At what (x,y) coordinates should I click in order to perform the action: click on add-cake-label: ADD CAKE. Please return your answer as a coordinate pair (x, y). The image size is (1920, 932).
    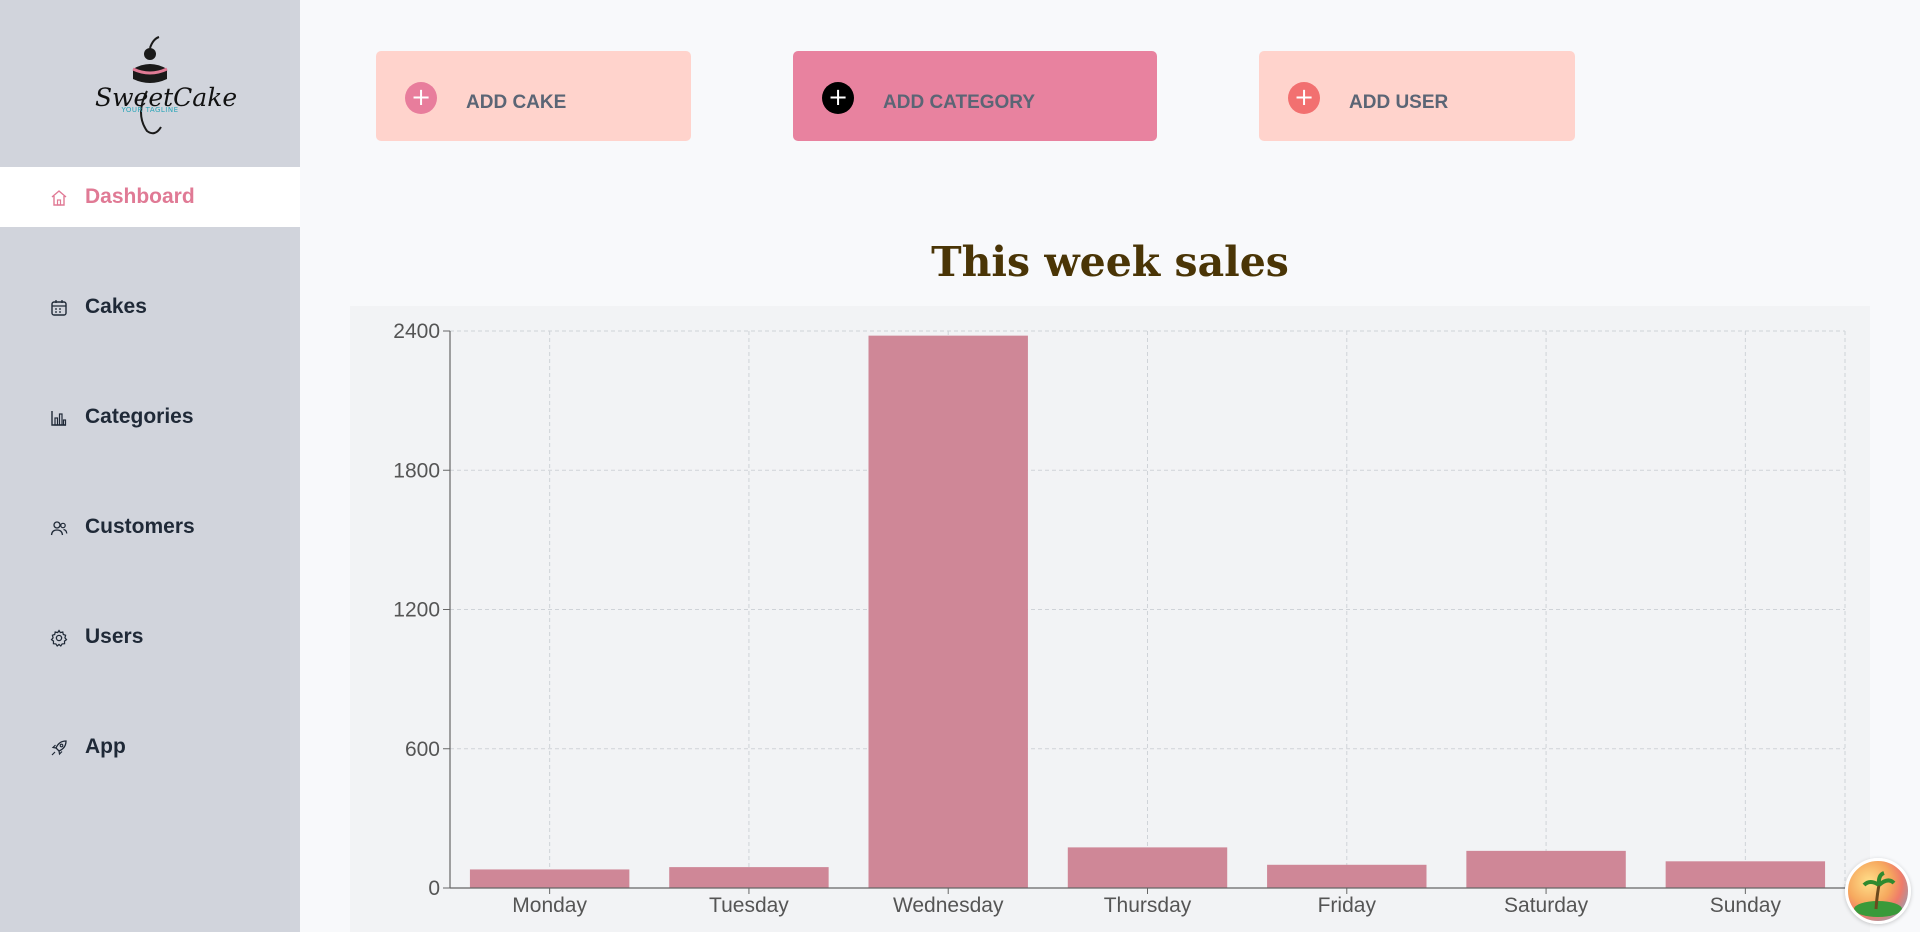
    Looking at the image, I should click on (516, 102).